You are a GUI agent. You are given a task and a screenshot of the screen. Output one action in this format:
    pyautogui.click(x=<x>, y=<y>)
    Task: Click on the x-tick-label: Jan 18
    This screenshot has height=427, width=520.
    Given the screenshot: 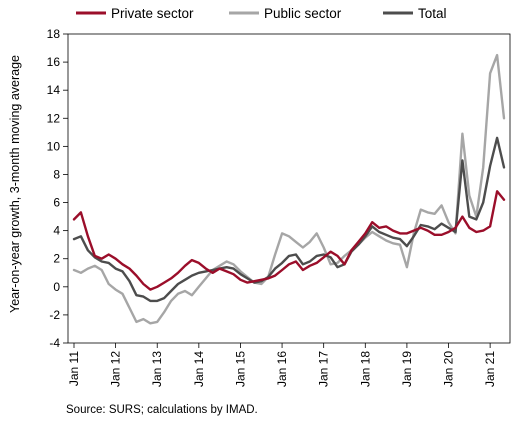 What is the action you would take?
    pyautogui.click(x=365, y=369)
    